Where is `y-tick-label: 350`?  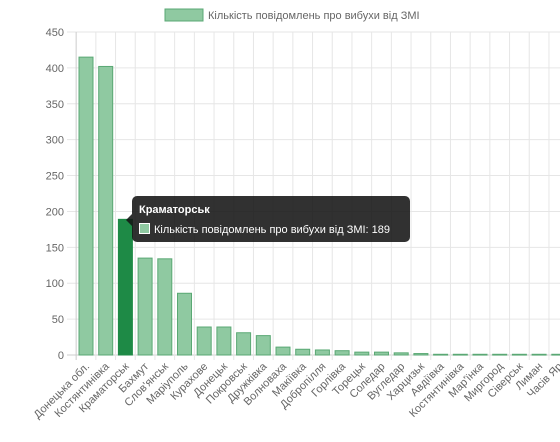
y-tick-label: 350 is located at coordinates (55, 105).